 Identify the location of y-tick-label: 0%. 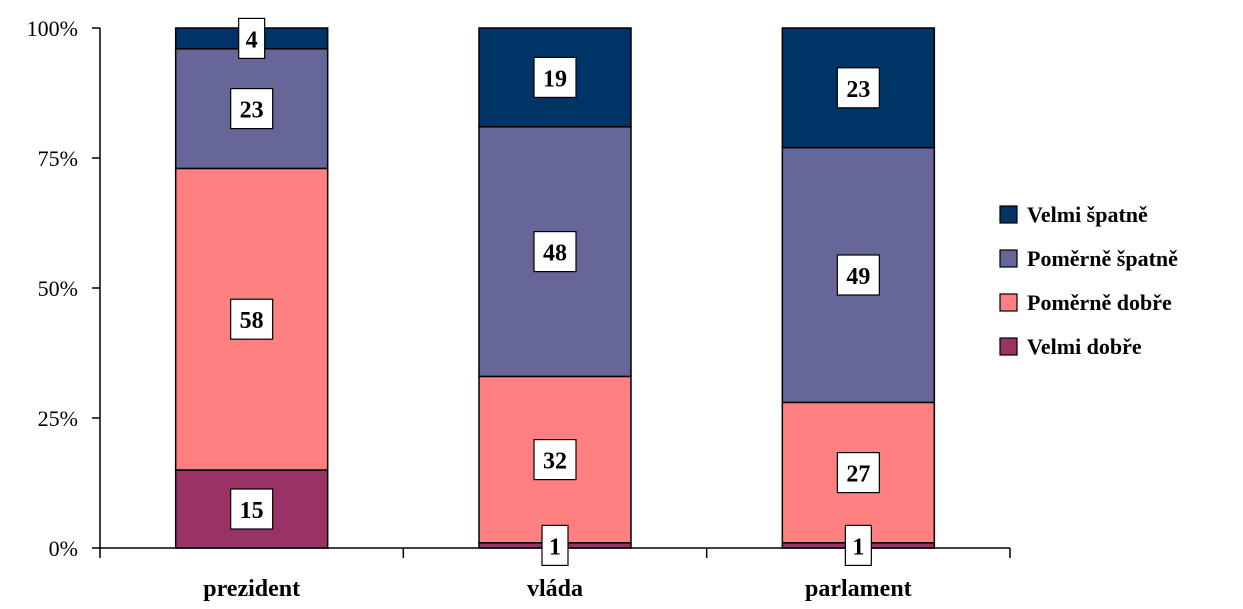
(63, 548).